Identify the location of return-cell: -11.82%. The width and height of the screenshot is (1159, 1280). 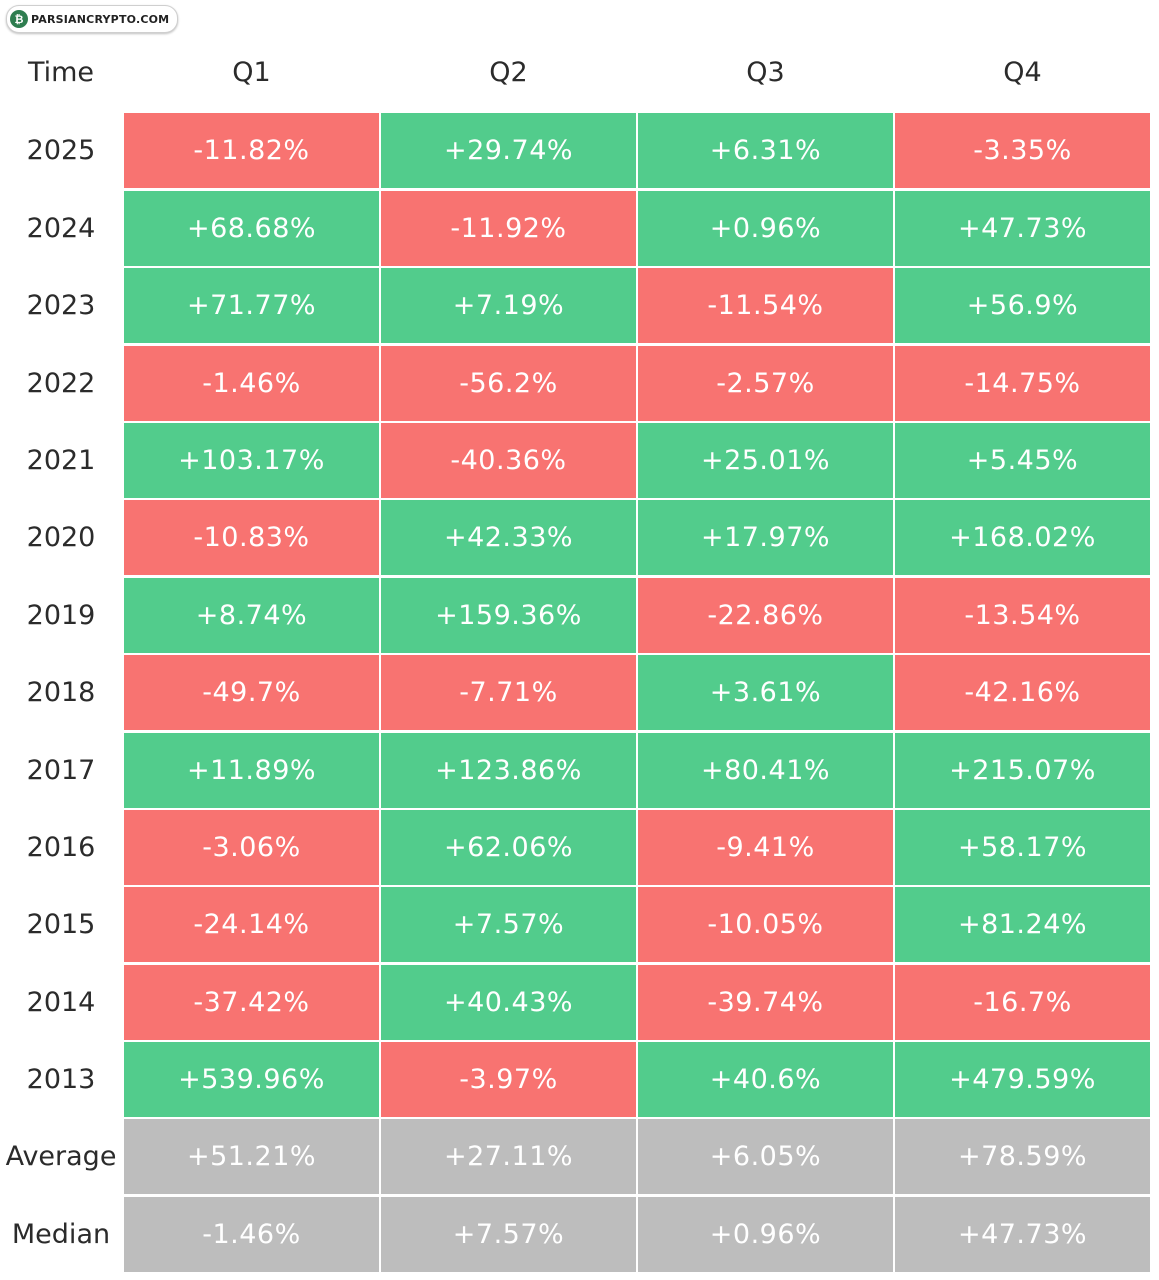
(251, 151).